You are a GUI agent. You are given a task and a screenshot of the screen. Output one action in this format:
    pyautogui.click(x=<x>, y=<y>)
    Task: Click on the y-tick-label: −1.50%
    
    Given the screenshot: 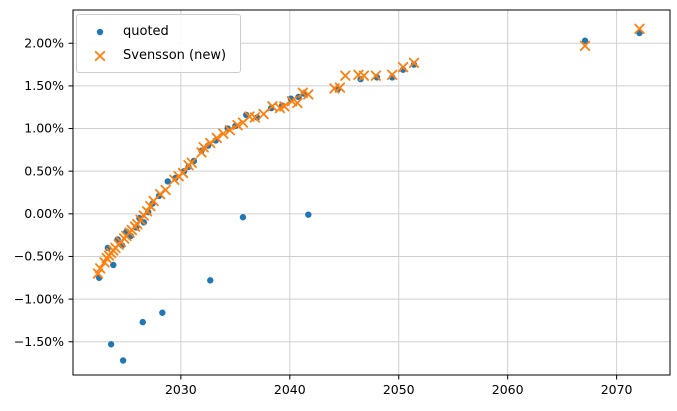 What is the action you would take?
    pyautogui.click(x=39, y=341)
    